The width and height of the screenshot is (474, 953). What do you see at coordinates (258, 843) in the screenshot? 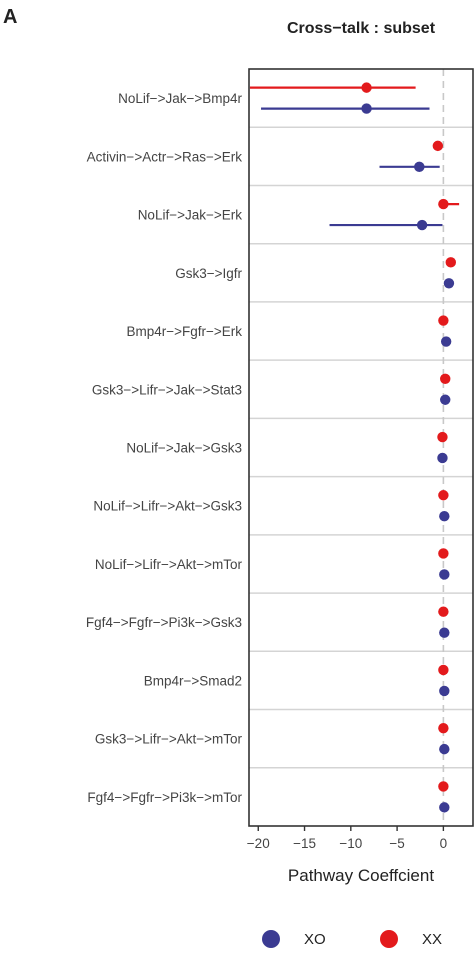
I see `x-tick-label: −20` at bounding box center [258, 843].